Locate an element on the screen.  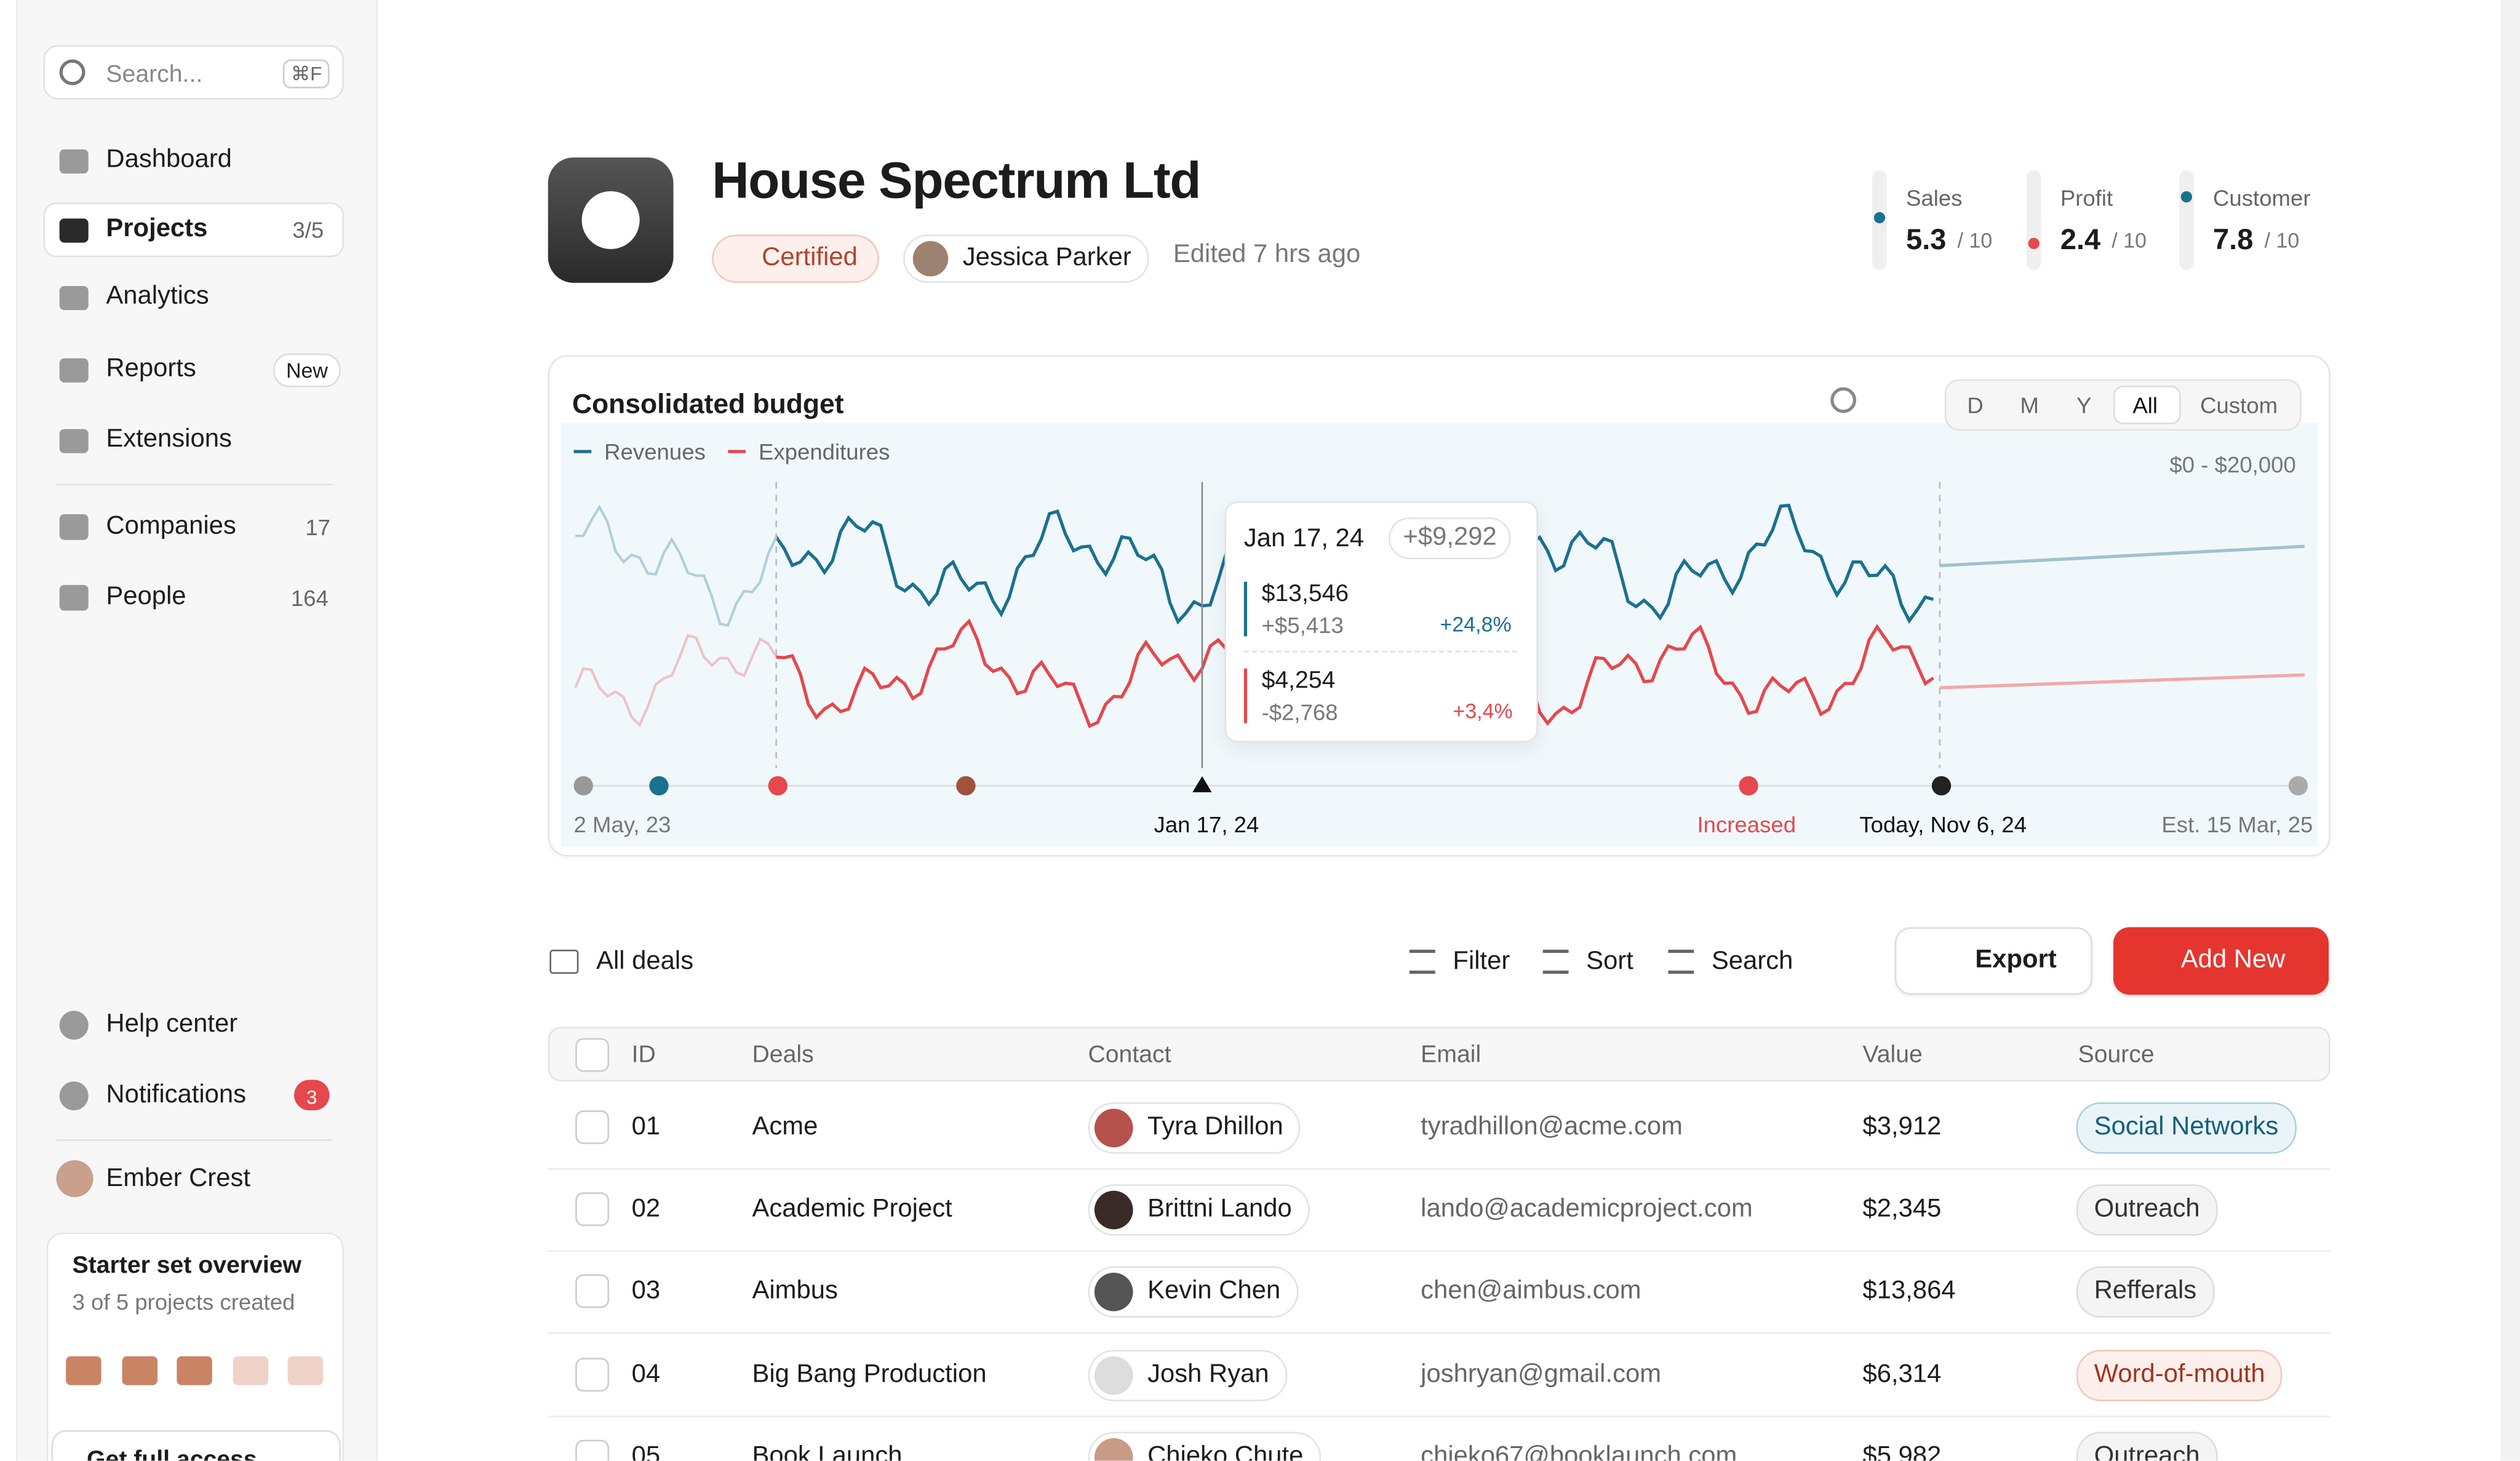
legend-label: Expenditures is located at coordinates (824, 451).